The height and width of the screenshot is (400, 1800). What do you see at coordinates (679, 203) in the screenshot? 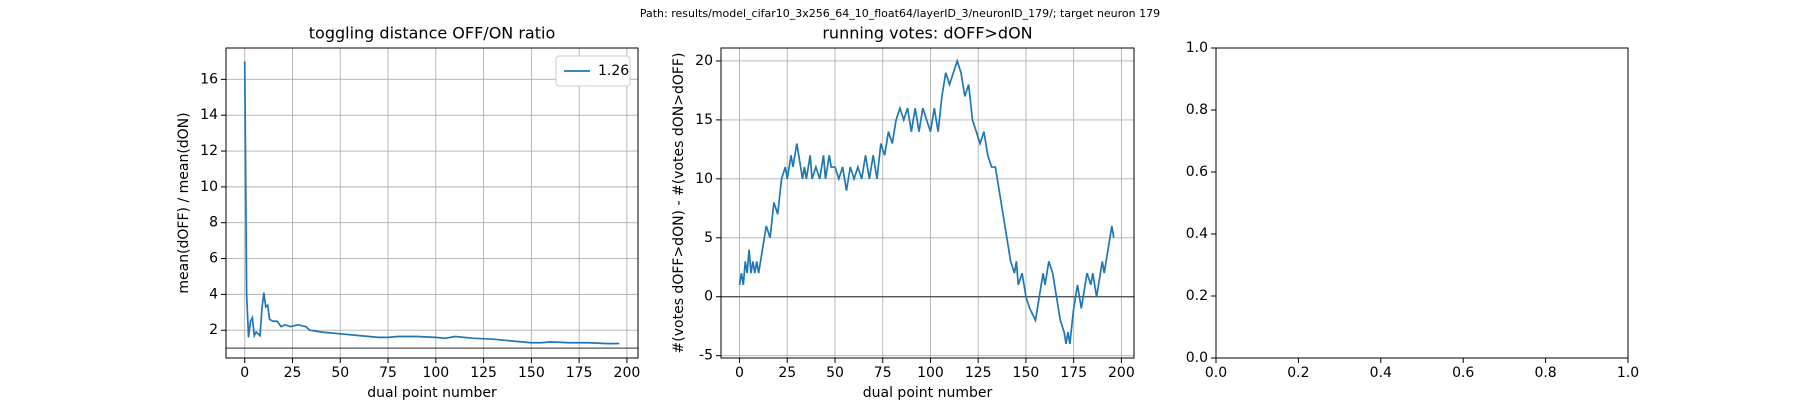
I see `y-axis-label: #(votes dOFF>dON) - #(votes dON>dOFF)` at bounding box center [679, 203].